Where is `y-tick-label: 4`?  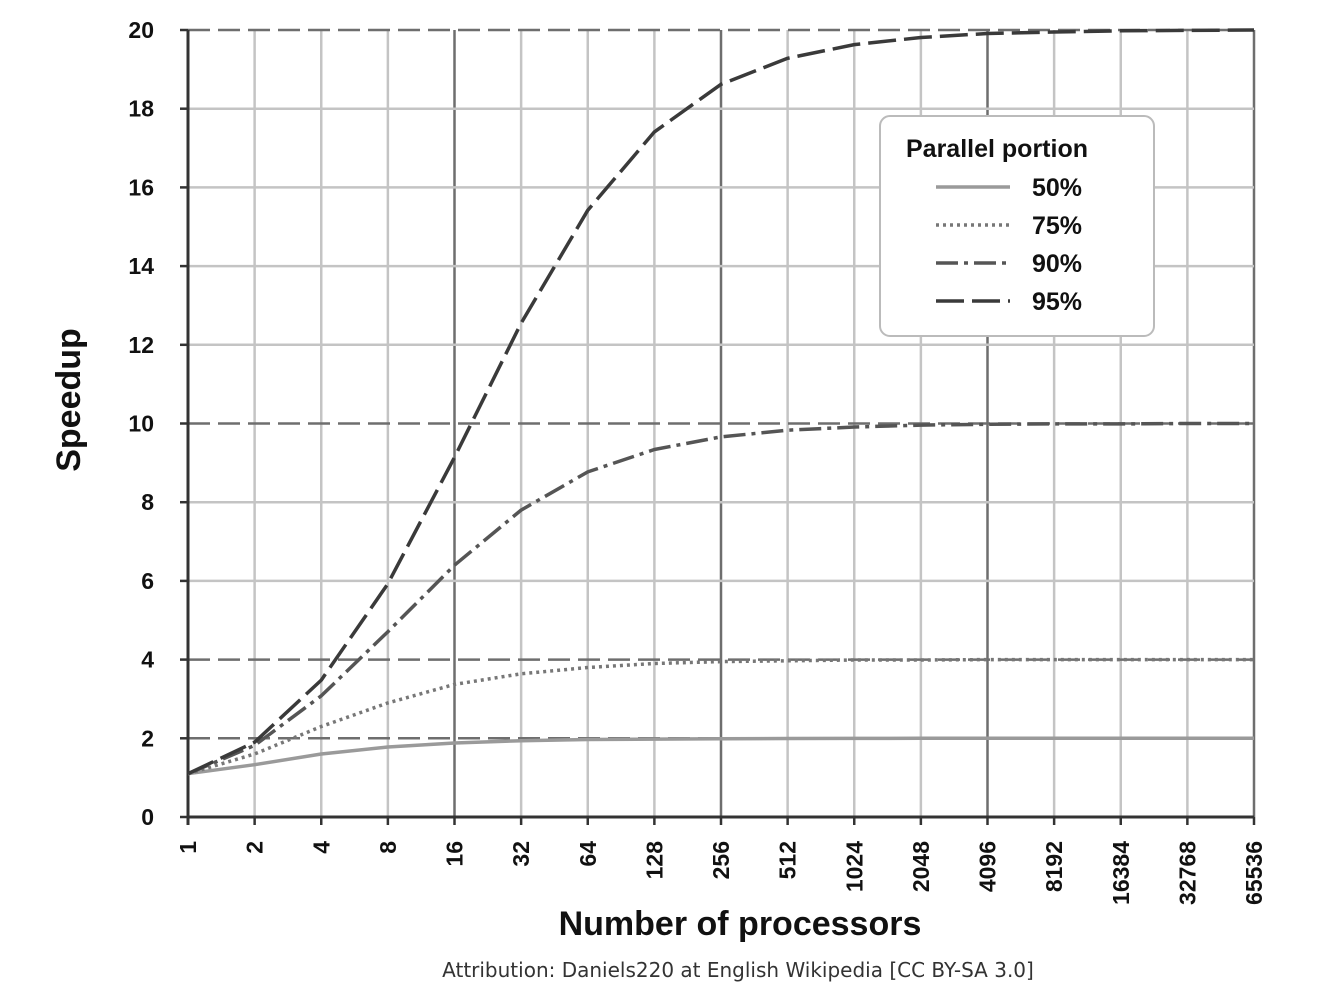
y-tick-label: 4 is located at coordinates (147, 660).